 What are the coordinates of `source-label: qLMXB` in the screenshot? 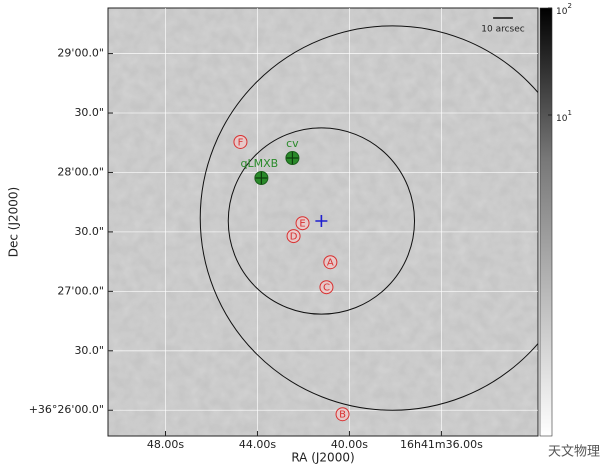 It's located at (260, 163).